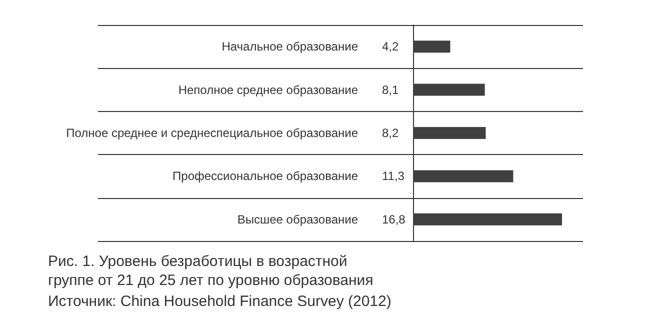  What do you see at coordinates (290, 47) in the screenshot?
I see `y-tick-label: Начальное образование` at bounding box center [290, 47].